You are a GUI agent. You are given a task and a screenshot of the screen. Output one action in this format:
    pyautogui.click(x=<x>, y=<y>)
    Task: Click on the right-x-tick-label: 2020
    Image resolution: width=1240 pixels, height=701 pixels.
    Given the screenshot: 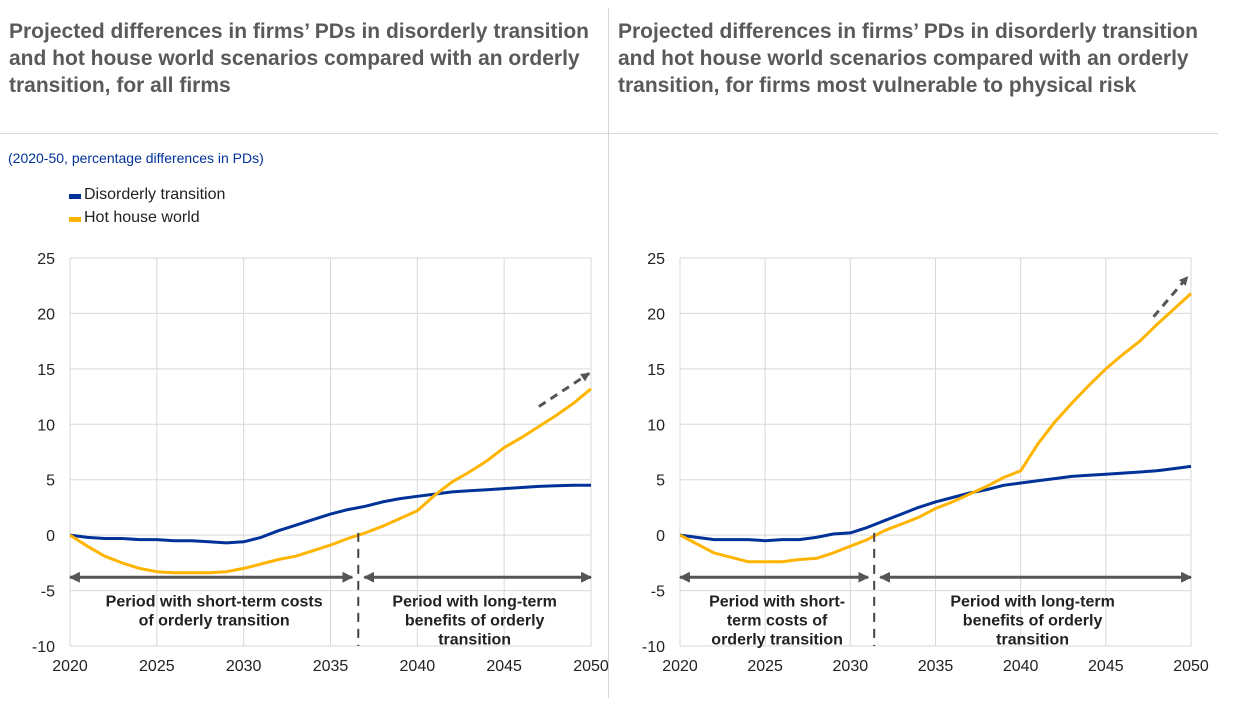 What is the action you would take?
    pyautogui.click(x=680, y=666)
    